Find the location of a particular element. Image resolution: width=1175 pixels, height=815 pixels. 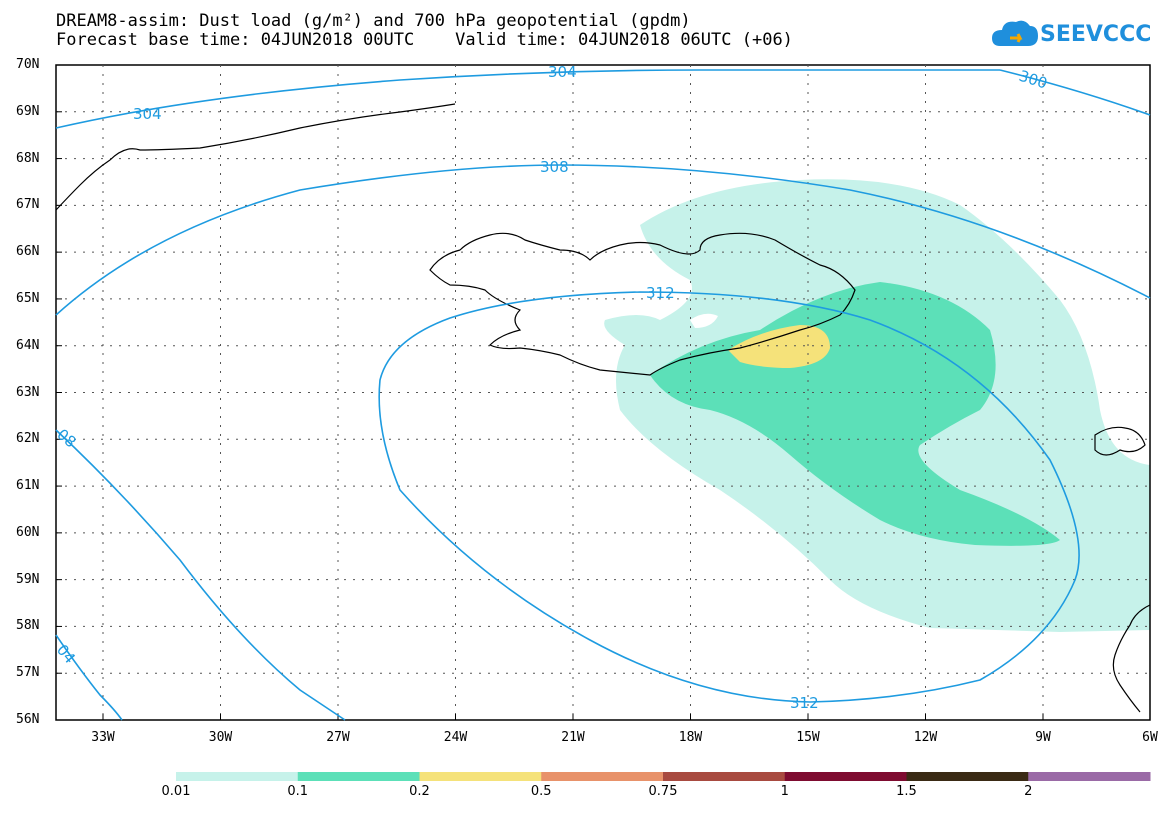

colorbar-label: 2 is located at coordinates (1028, 791).